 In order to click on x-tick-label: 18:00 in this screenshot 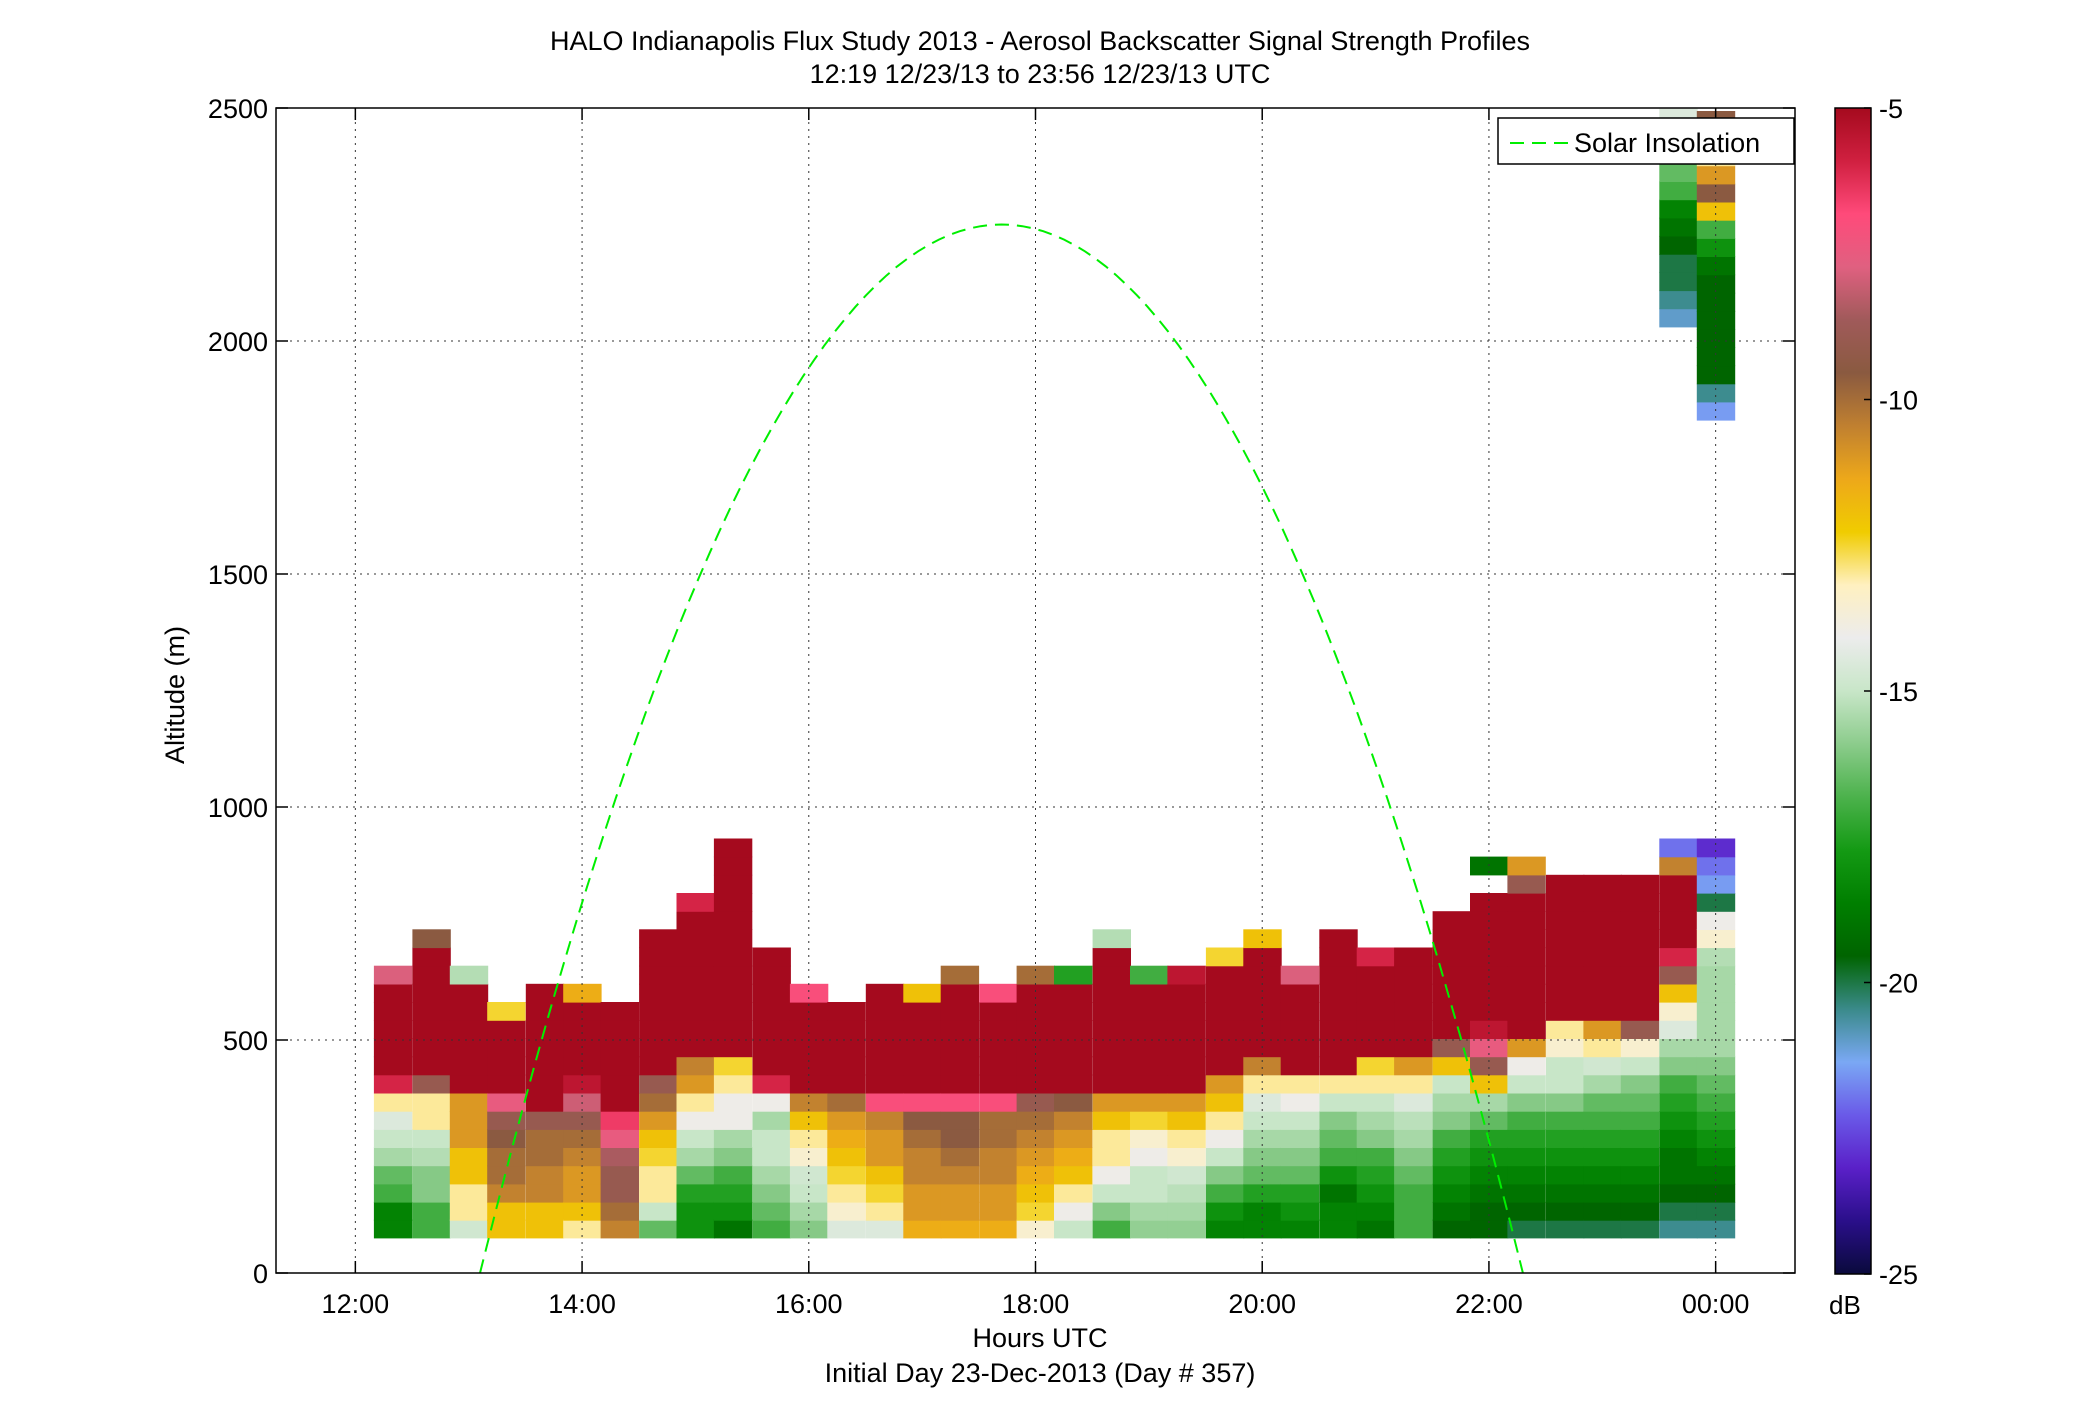, I will do `click(1036, 1304)`.